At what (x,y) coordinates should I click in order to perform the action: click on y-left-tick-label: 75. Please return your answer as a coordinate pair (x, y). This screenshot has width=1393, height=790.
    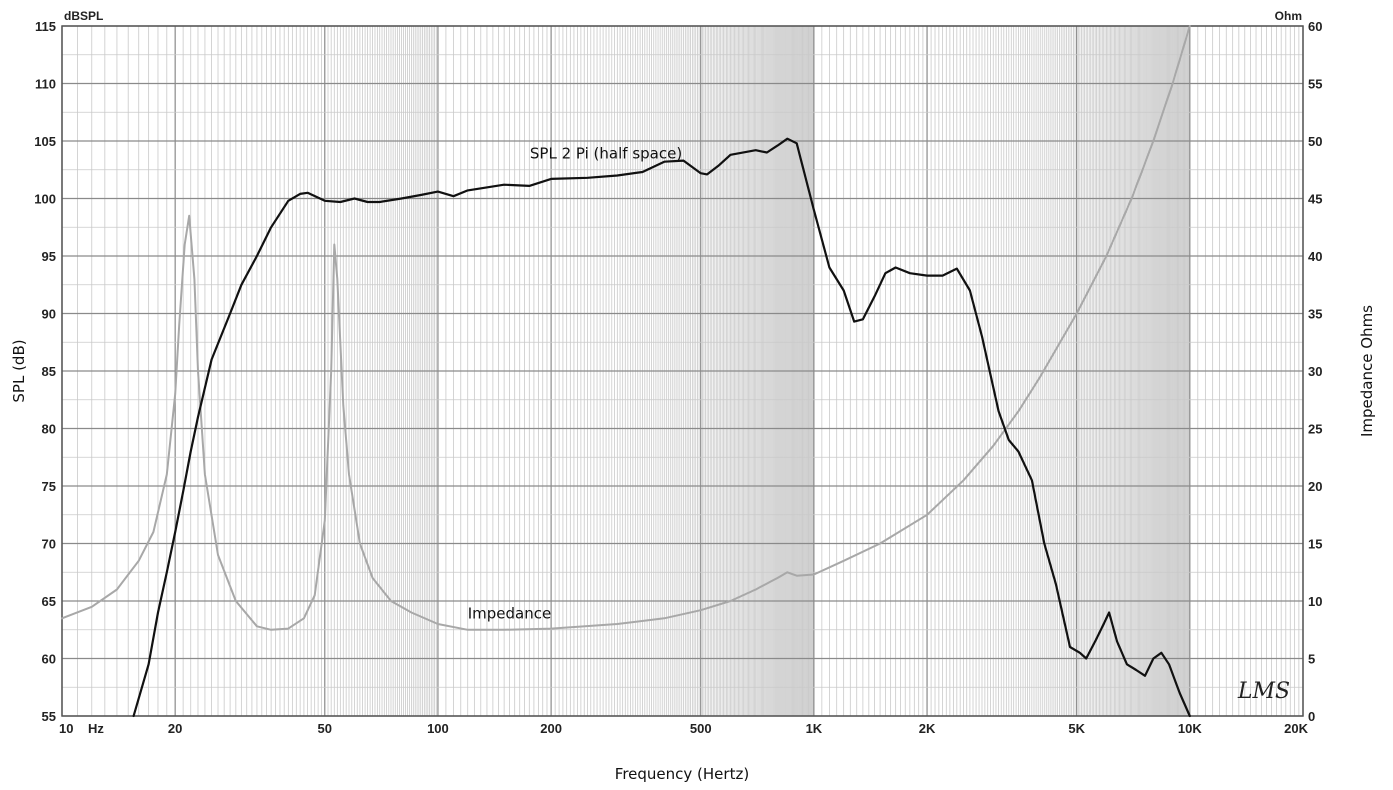
    Looking at the image, I should click on (49, 486).